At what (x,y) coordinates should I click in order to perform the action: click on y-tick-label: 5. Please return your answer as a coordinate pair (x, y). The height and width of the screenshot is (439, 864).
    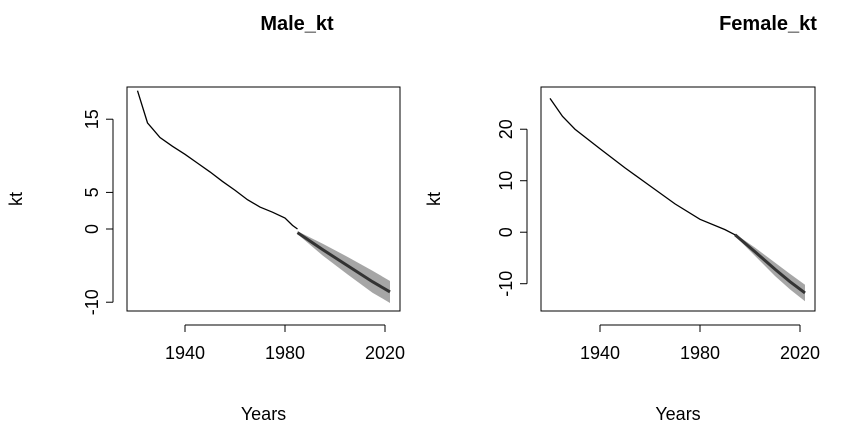
    Looking at the image, I should click on (92, 192).